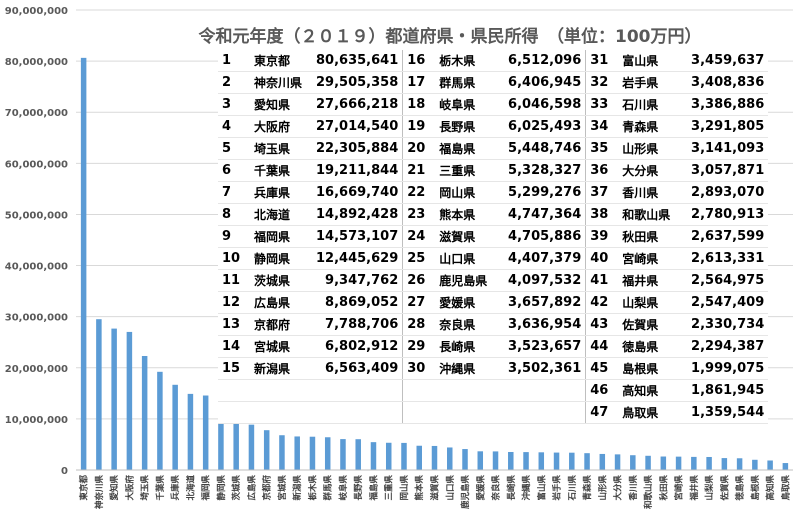 The width and height of the screenshot is (800, 525). I want to click on x-tick-label: 長崎県, so click(511, 488).